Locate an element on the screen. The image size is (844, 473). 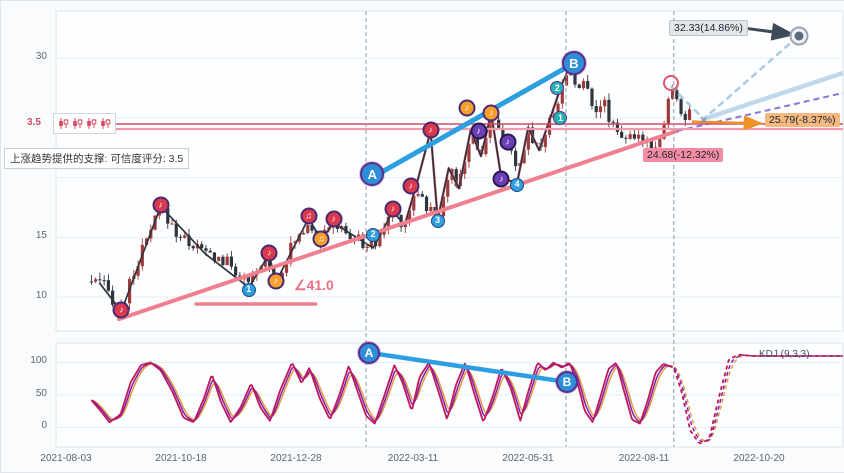
wave-point-3: 3 is located at coordinates (437, 220).